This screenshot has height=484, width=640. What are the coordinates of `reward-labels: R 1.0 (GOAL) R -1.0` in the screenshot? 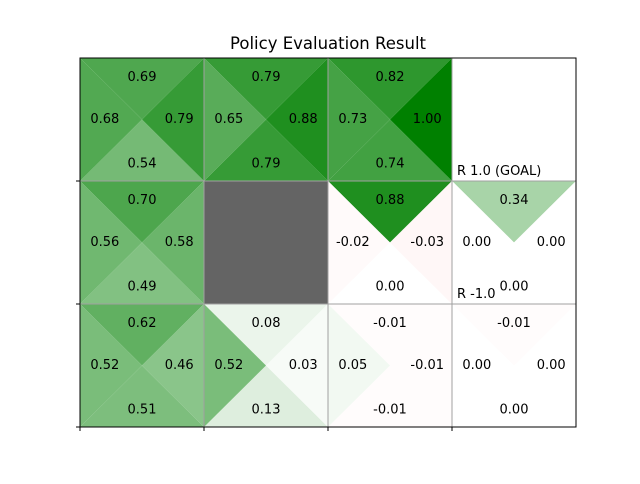 It's located at (499, 233).